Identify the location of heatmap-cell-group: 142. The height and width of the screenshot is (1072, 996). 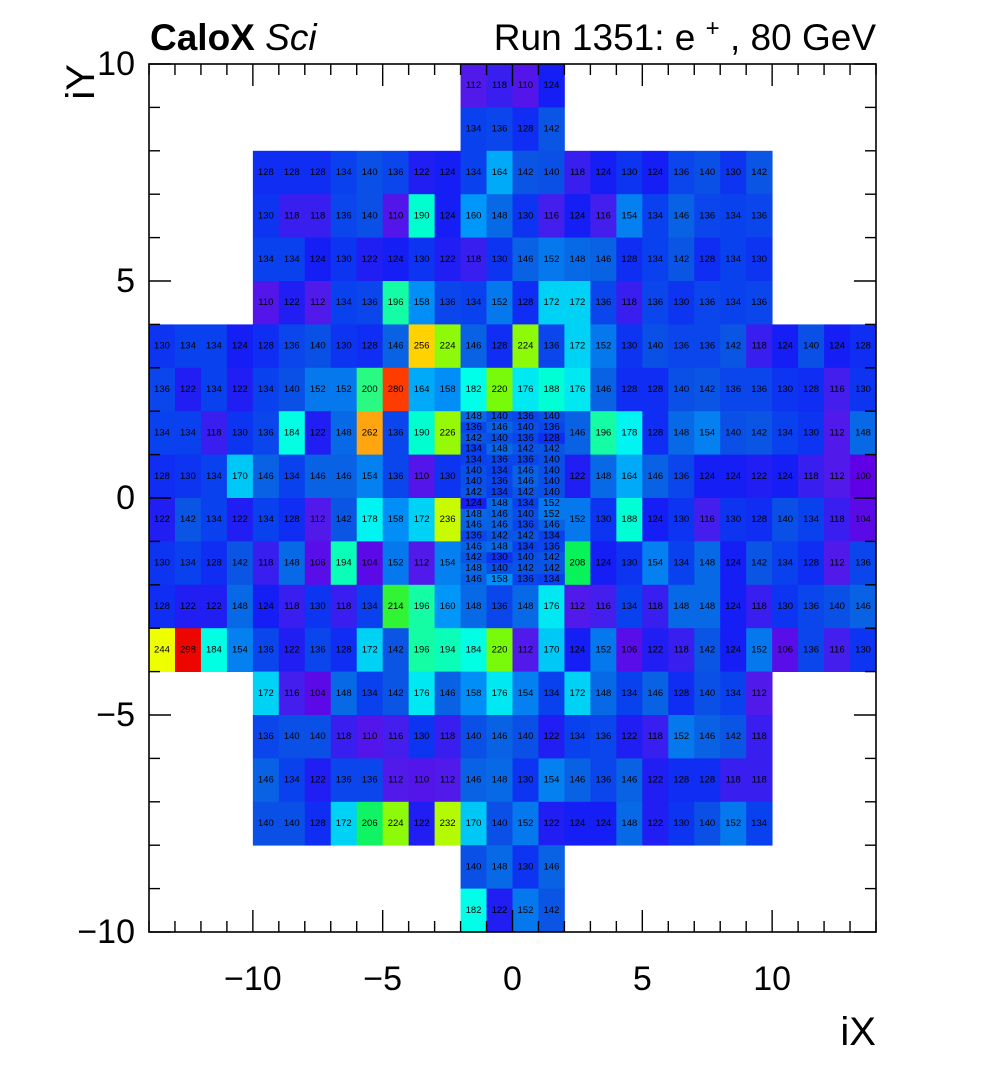
(396, 693).